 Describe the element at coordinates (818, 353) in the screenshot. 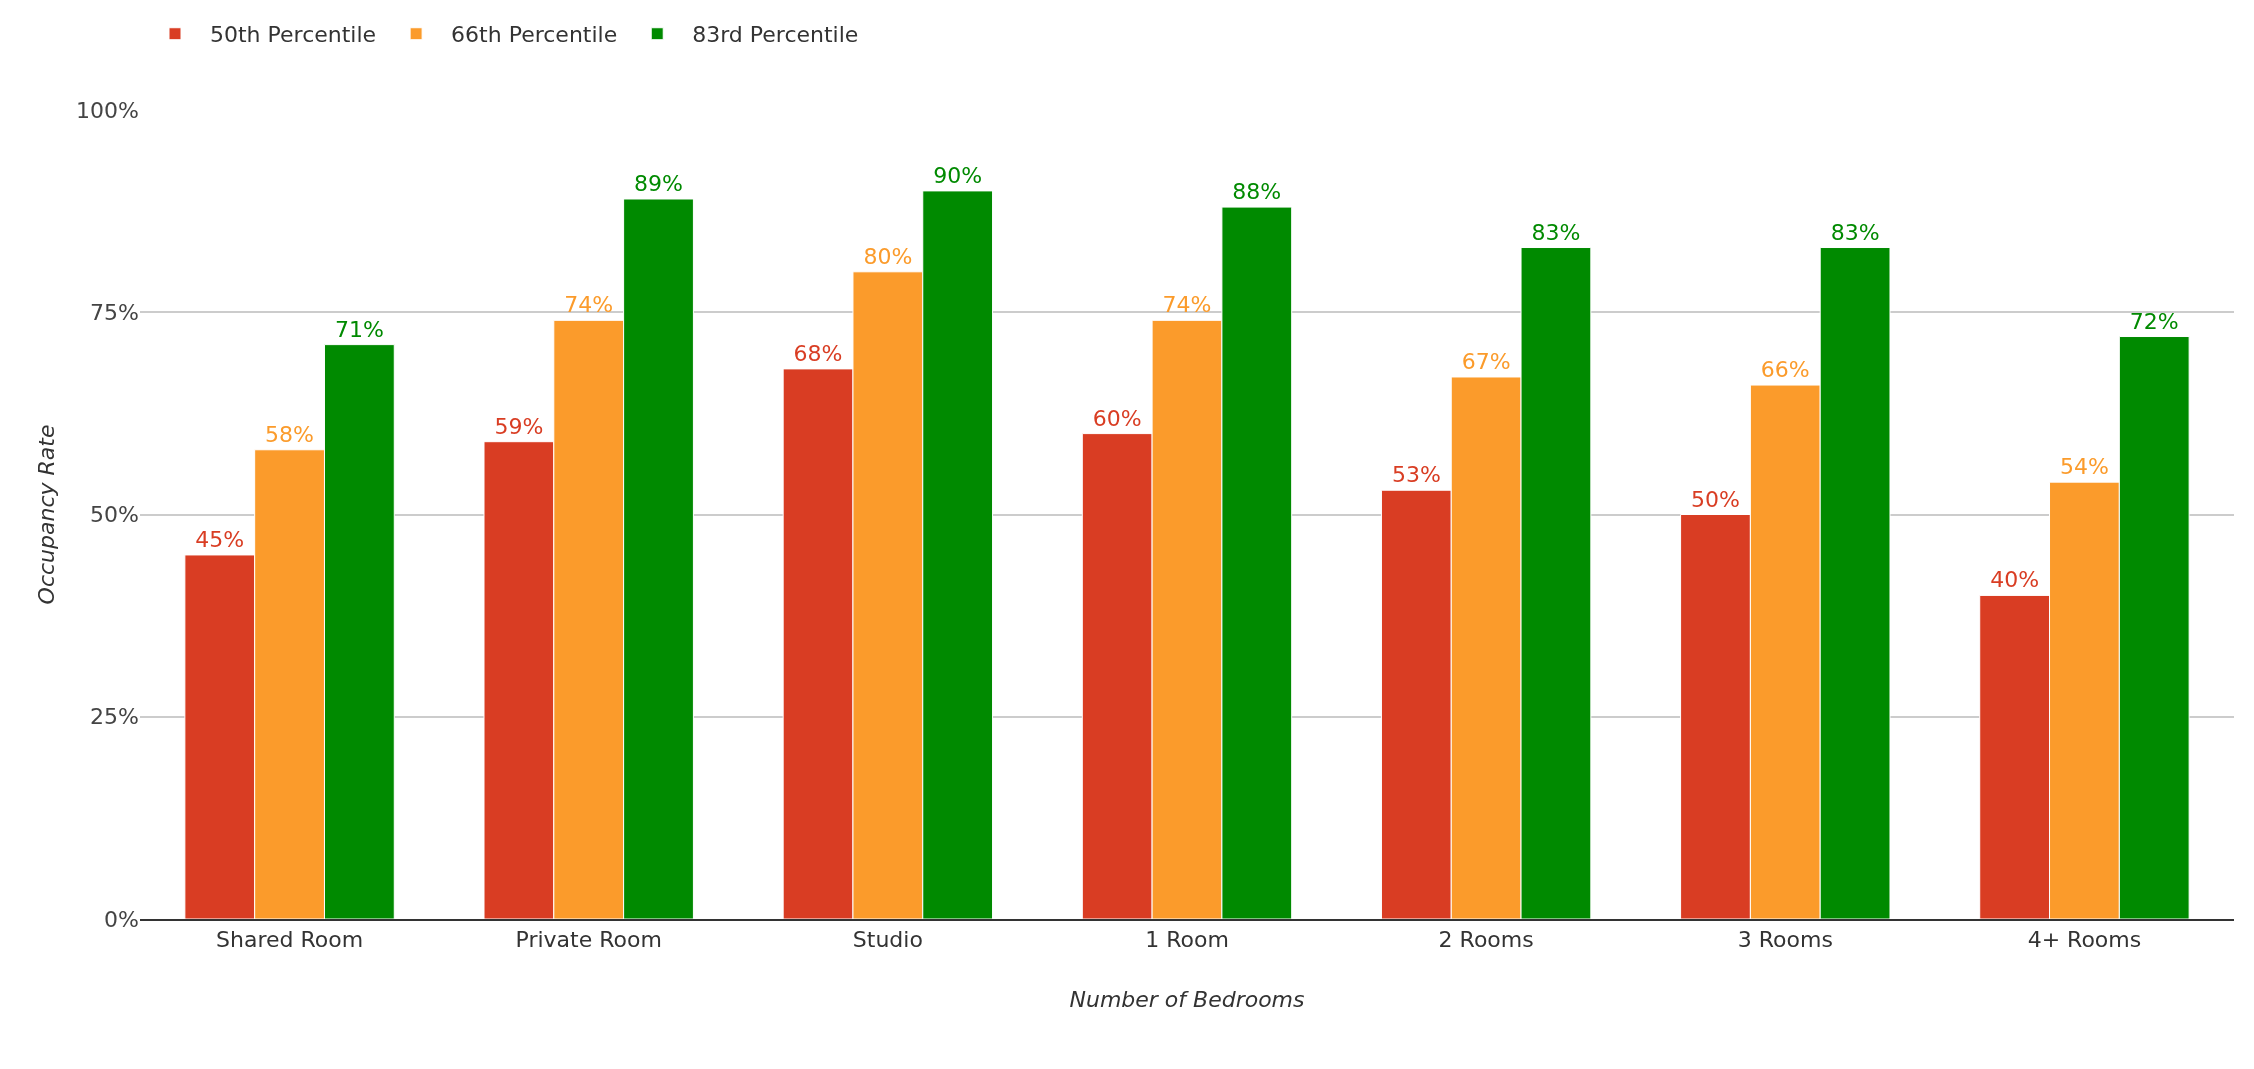

I see `data-label: 68%` at that location.